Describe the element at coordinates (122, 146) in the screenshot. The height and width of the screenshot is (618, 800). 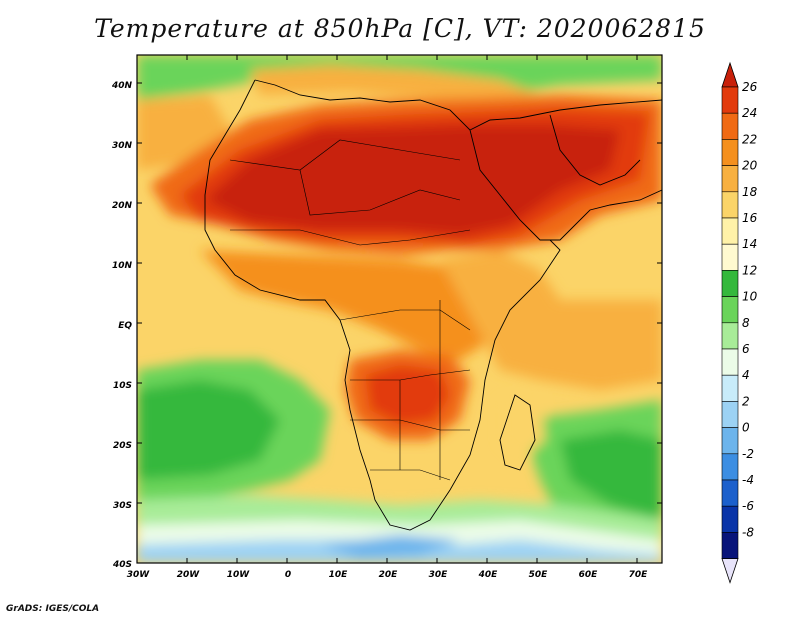
I see `lat-label: 30N` at that location.